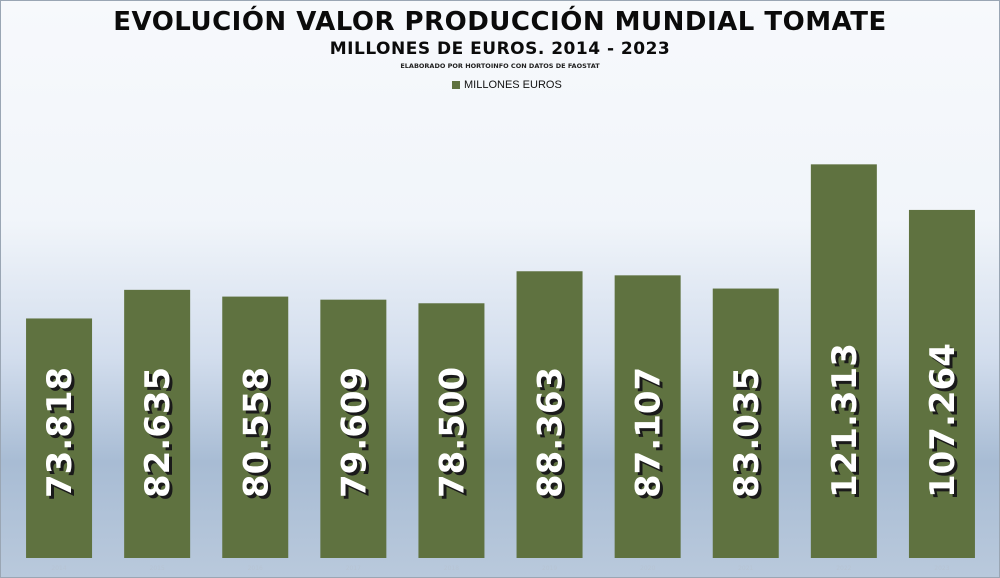 This screenshot has height=578, width=1000. I want to click on data-label-shadow: 87.107, so click(652, 435).